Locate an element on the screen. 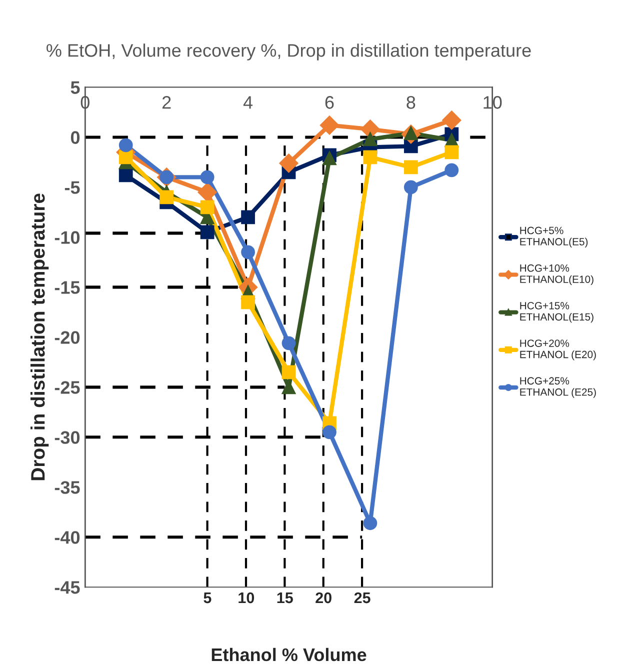 The height and width of the screenshot is (671, 617). x2-tick-label: 15 is located at coordinates (285, 598).